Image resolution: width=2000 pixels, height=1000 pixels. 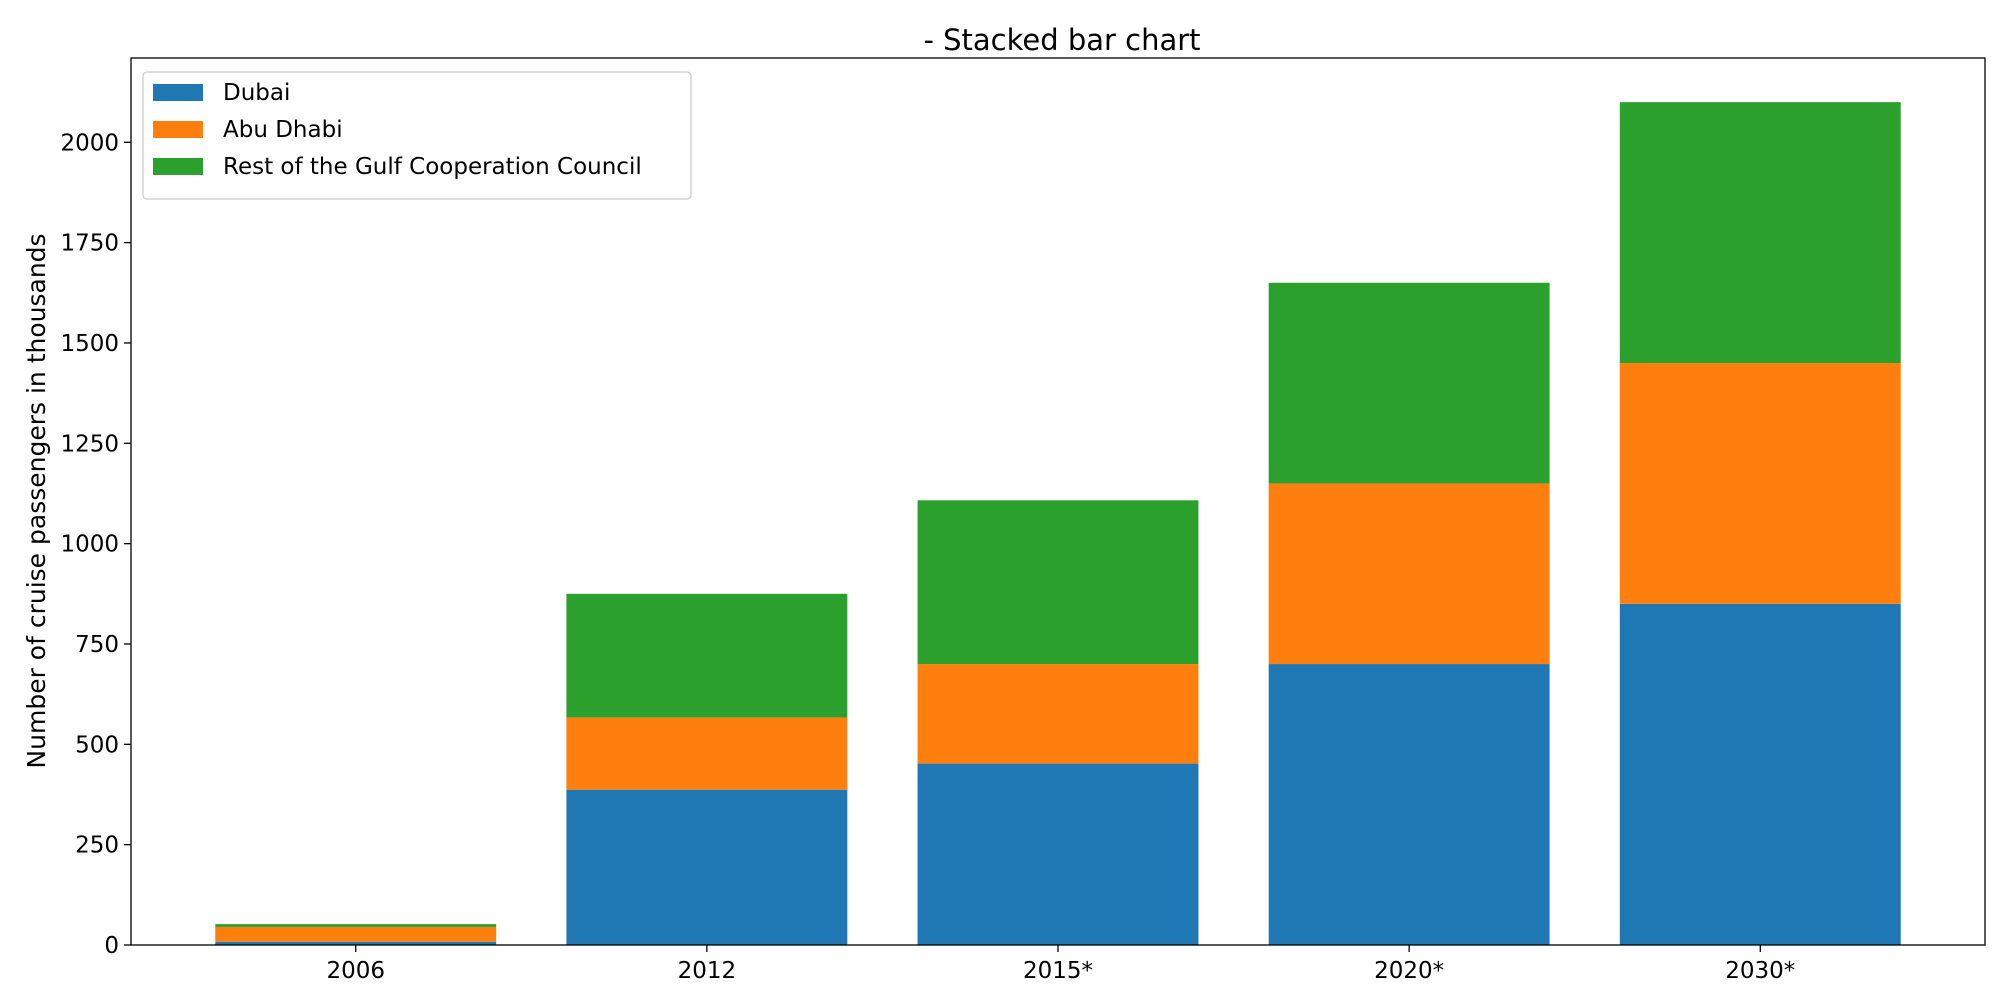 What do you see at coordinates (89, 545) in the screenshot?
I see `y-tick-label: 1000` at bounding box center [89, 545].